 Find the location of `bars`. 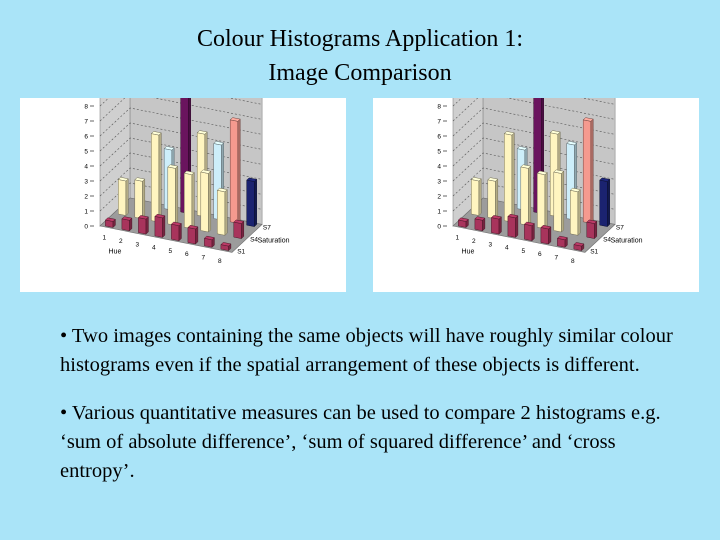

bars is located at coordinates (181, 175).